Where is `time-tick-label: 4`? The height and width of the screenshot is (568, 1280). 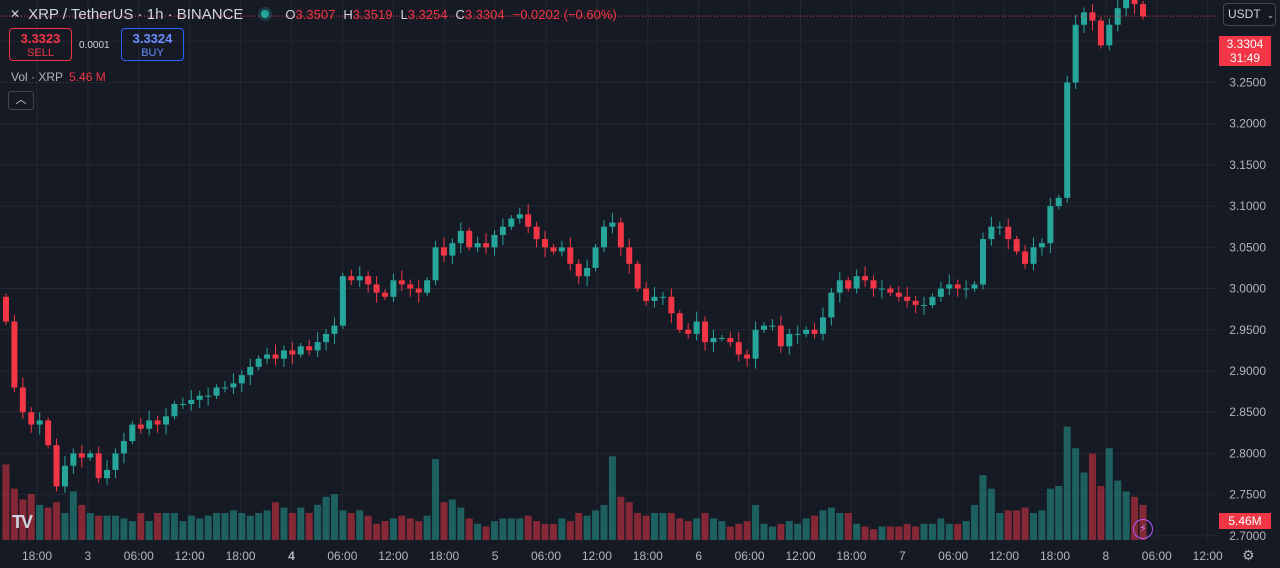
time-tick-label: 4 is located at coordinates (291, 556).